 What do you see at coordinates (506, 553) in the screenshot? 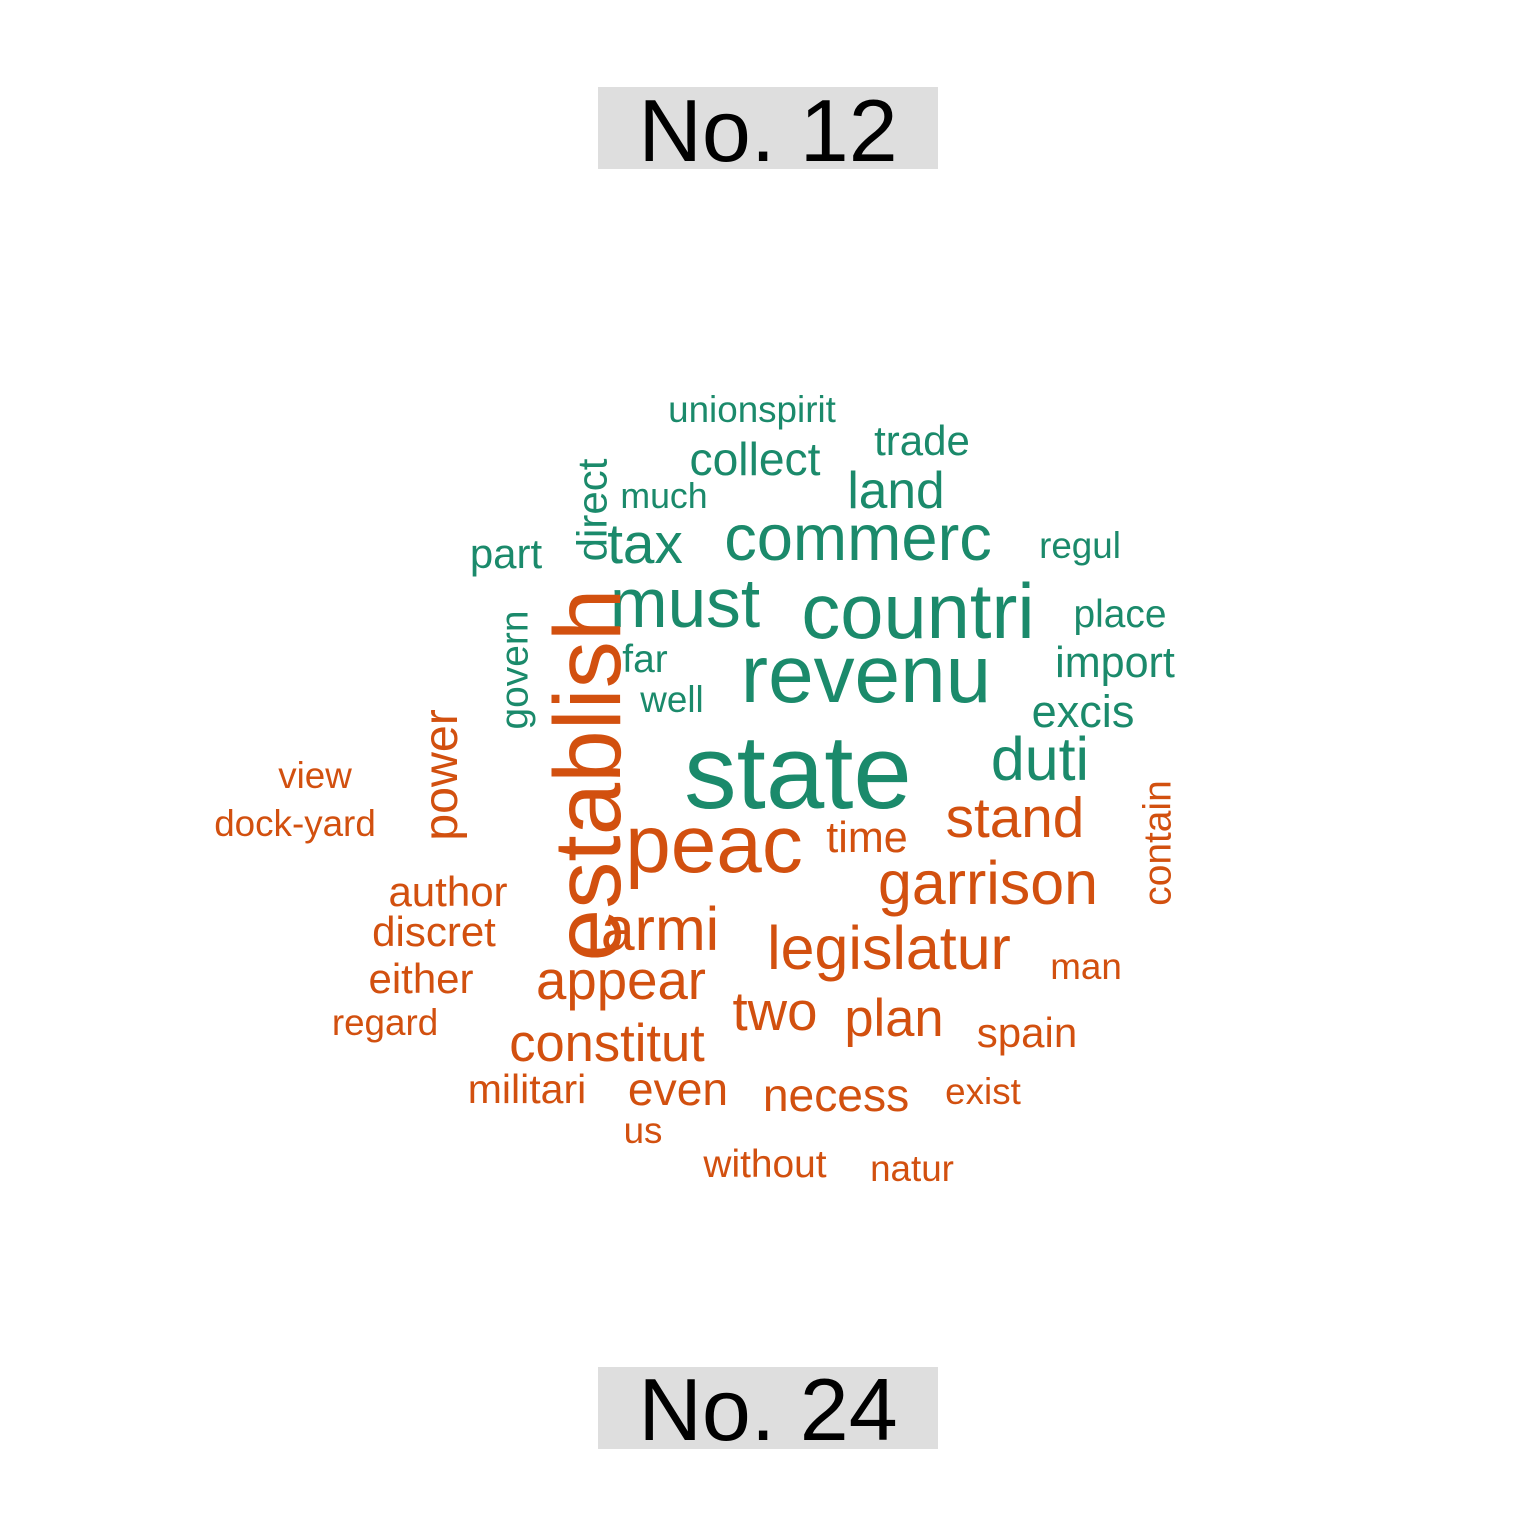
I see `word-part: part` at bounding box center [506, 553].